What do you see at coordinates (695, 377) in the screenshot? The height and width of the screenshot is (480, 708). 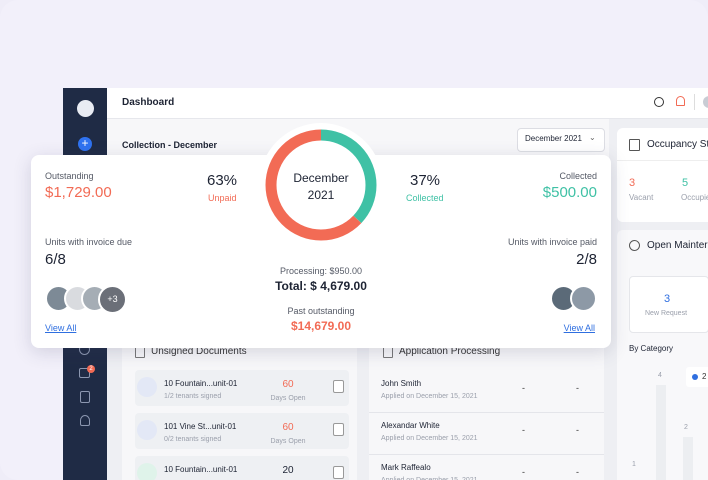 I see `legend-dot` at bounding box center [695, 377].